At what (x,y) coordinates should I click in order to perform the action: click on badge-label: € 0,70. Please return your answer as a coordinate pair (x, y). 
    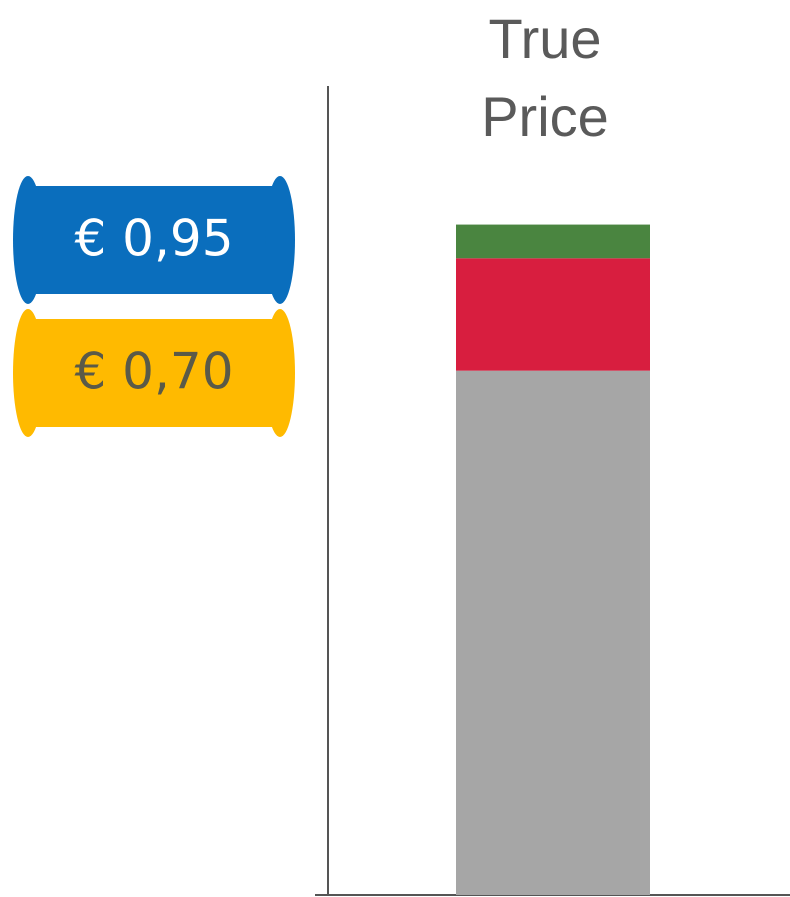
    Looking at the image, I should click on (153, 372).